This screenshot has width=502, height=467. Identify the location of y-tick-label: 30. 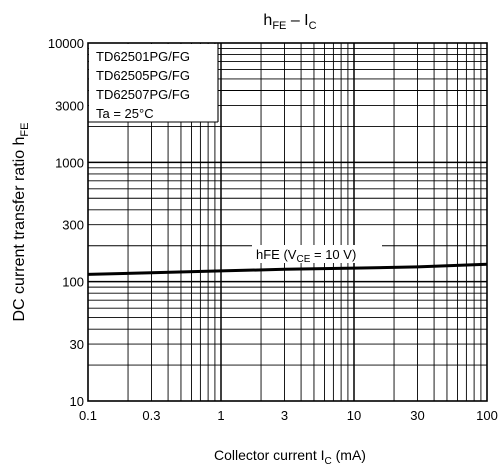
(77, 344).